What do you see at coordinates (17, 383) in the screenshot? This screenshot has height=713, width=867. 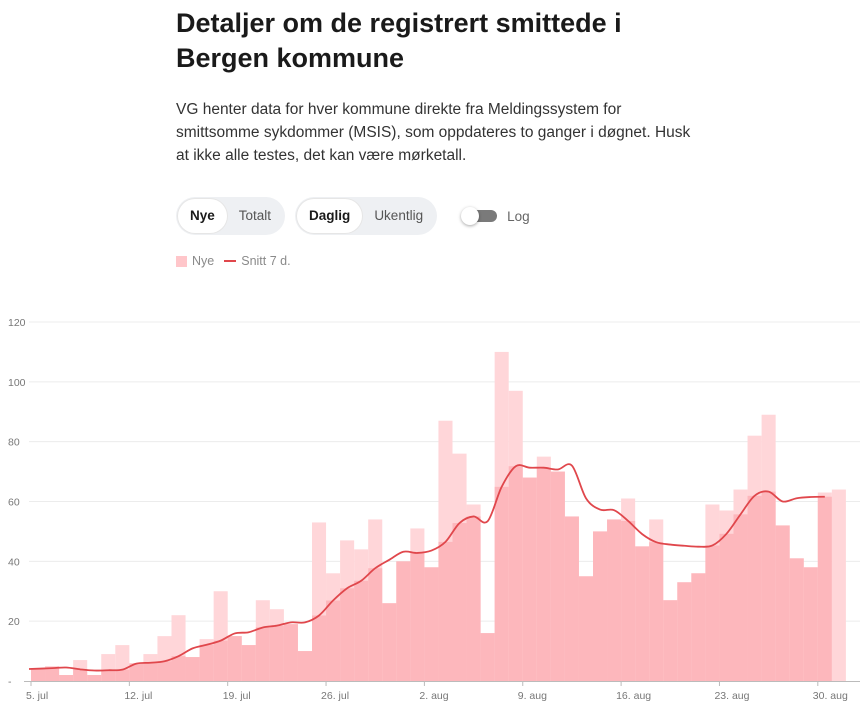 I see `y-tick-label: 100` at bounding box center [17, 383].